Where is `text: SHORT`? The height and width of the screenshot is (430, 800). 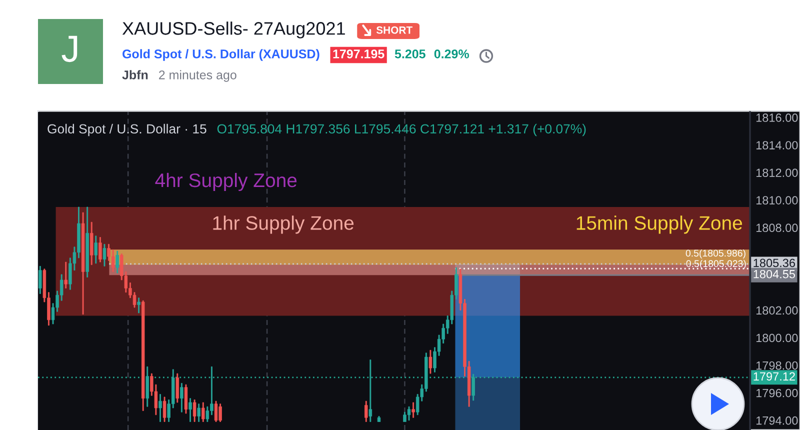 text: SHORT is located at coordinates (394, 30).